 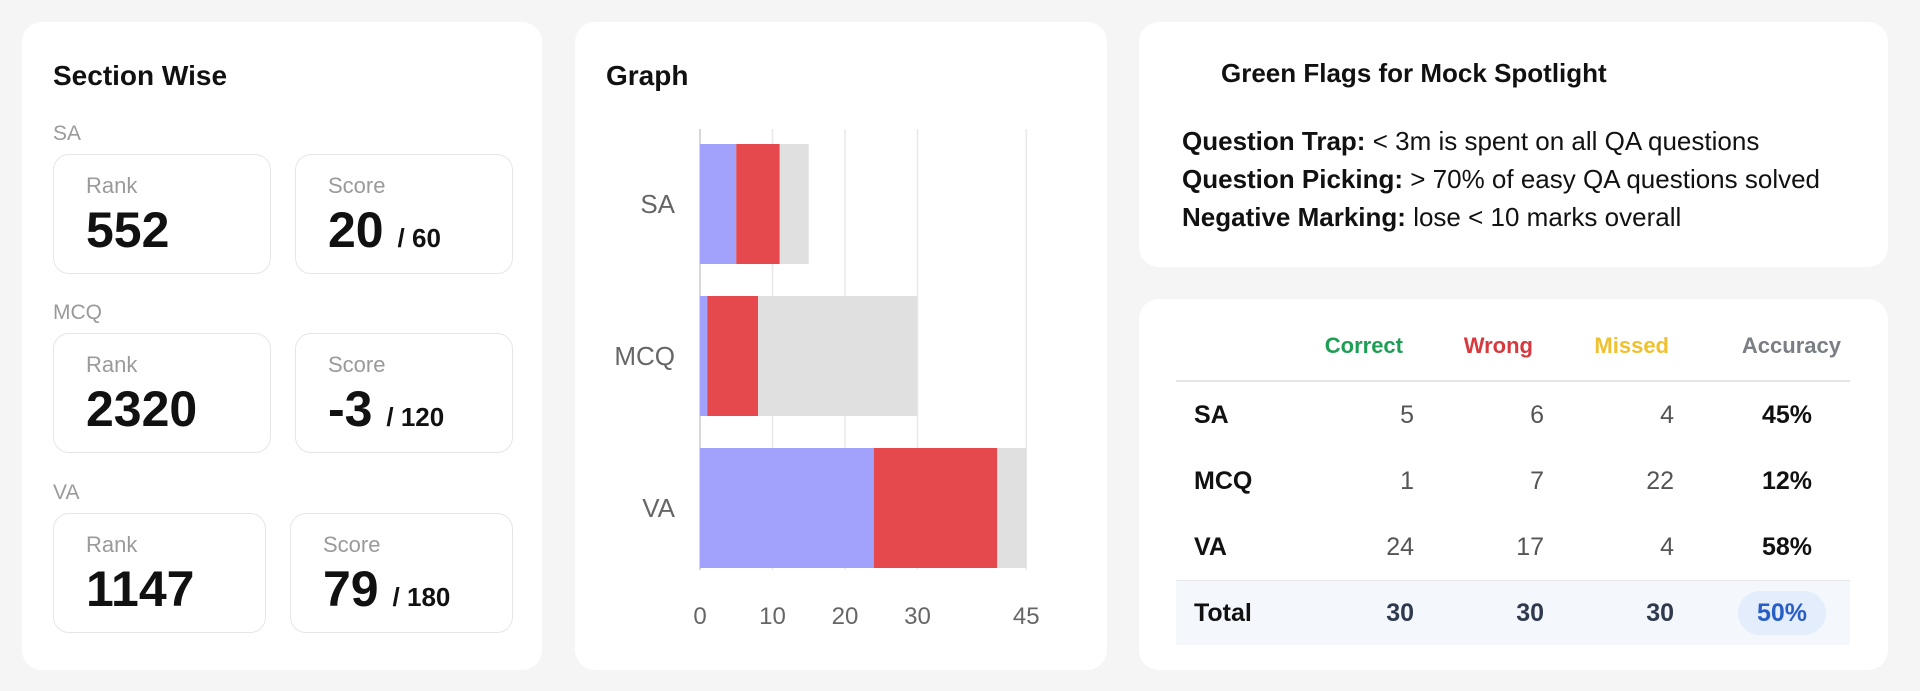 What do you see at coordinates (1537, 415) in the screenshot?
I see `cell-wrong: 6` at bounding box center [1537, 415].